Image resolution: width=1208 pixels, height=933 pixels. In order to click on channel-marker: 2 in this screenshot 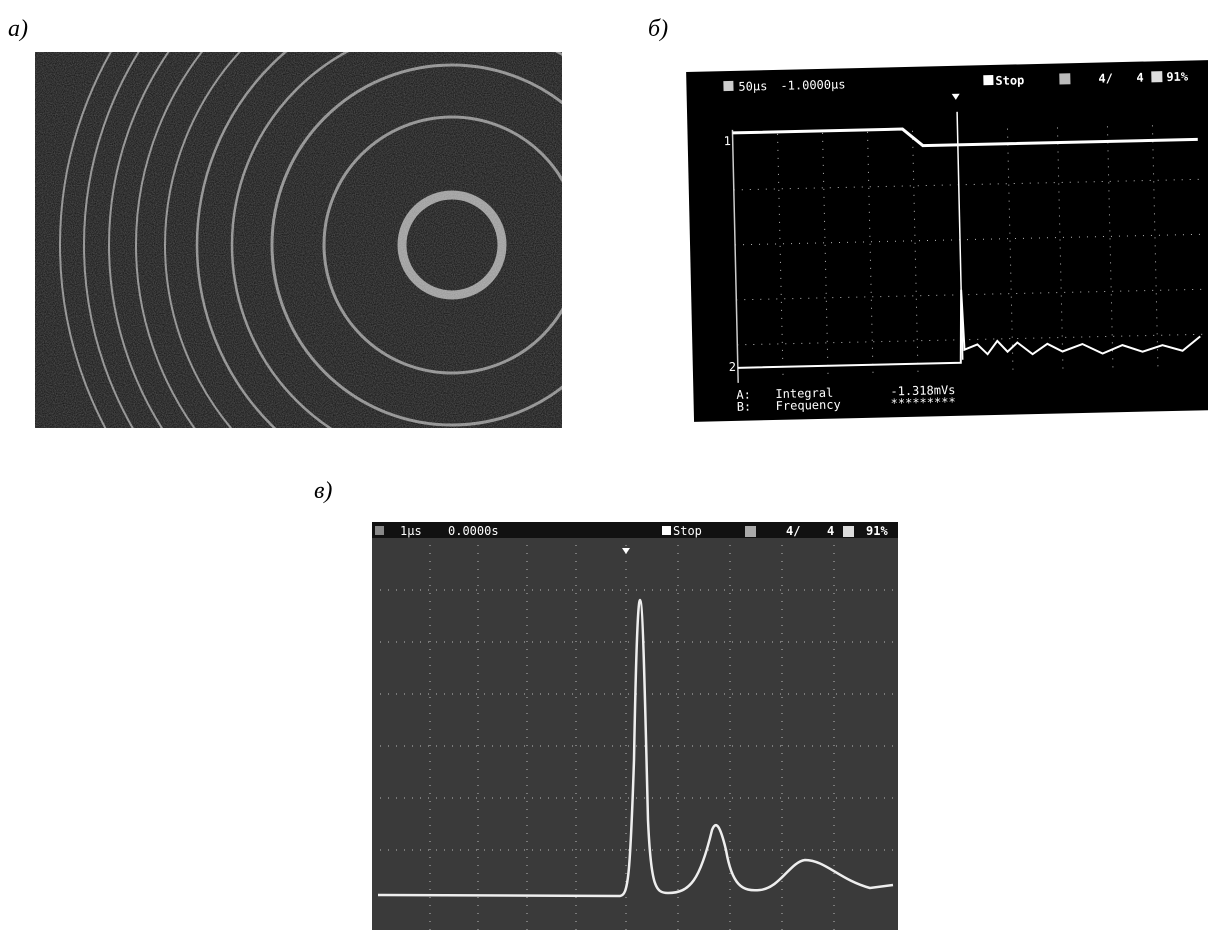, I will do `click(733, 367)`.